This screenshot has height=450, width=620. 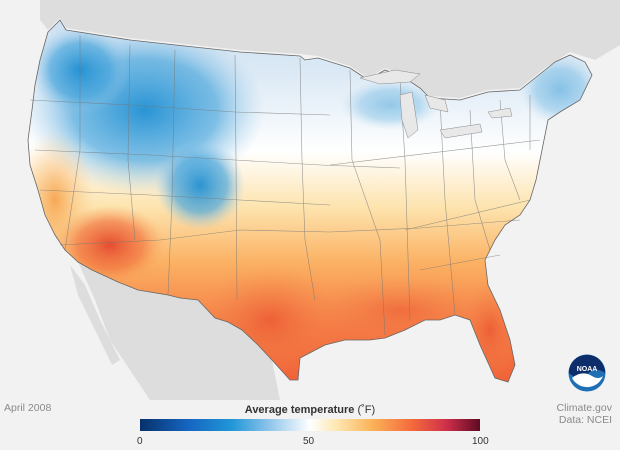 I want to click on legend-title-text: Average temperature, so click(x=299, y=410).